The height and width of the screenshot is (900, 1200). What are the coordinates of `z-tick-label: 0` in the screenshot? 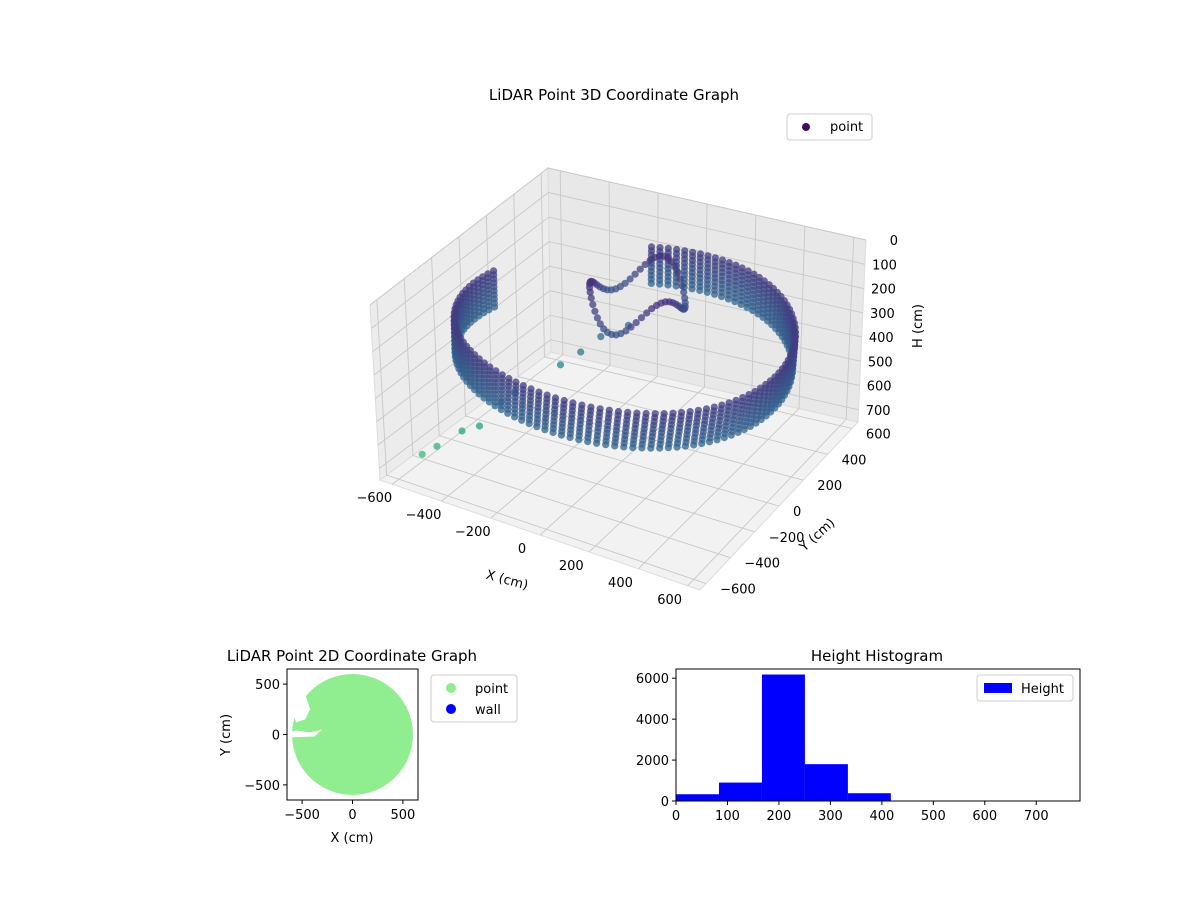 It's located at (894, 241).